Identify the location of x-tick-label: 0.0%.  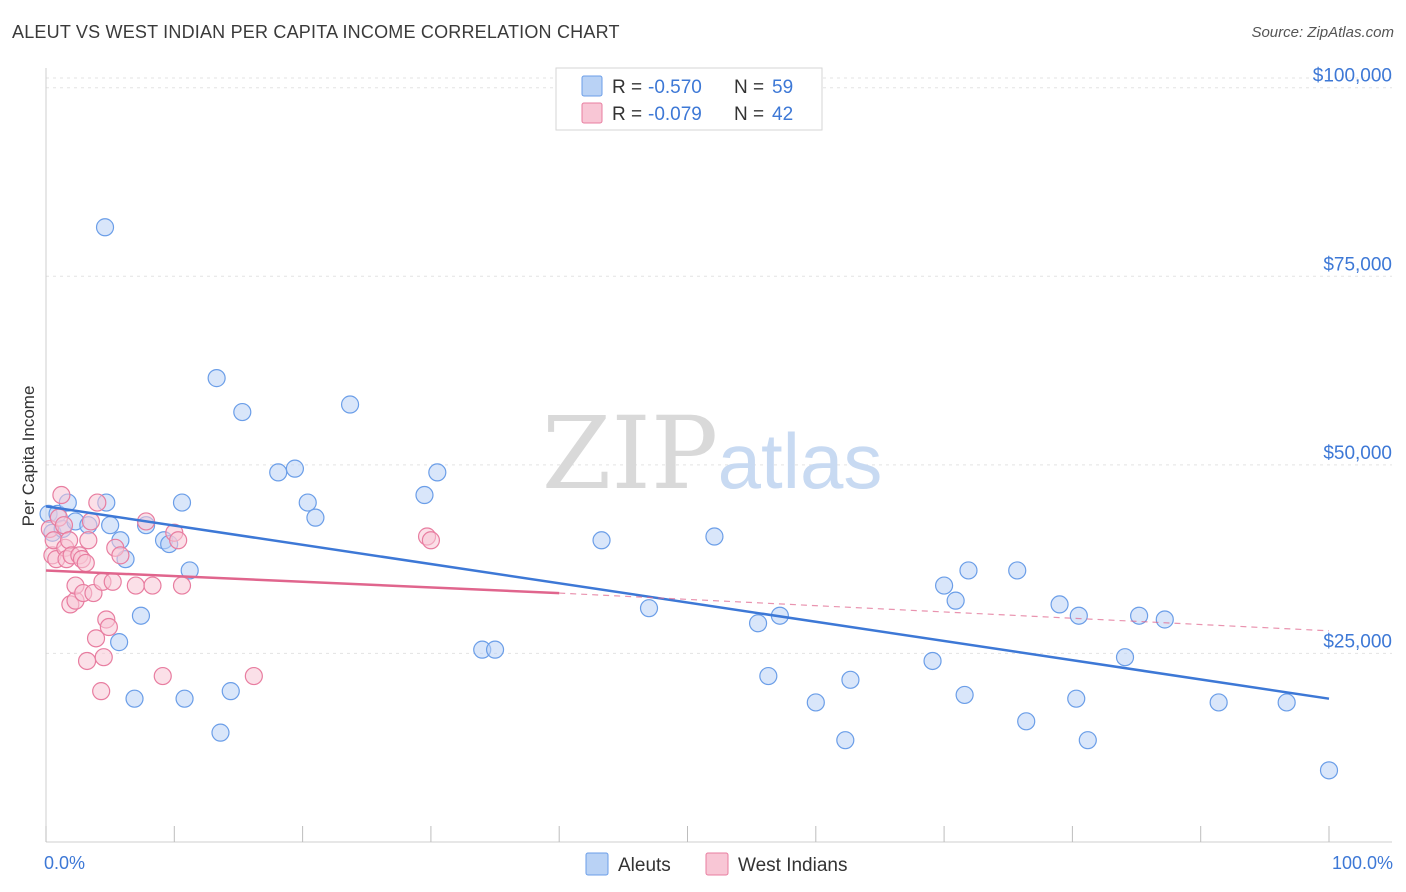
(64, 863).